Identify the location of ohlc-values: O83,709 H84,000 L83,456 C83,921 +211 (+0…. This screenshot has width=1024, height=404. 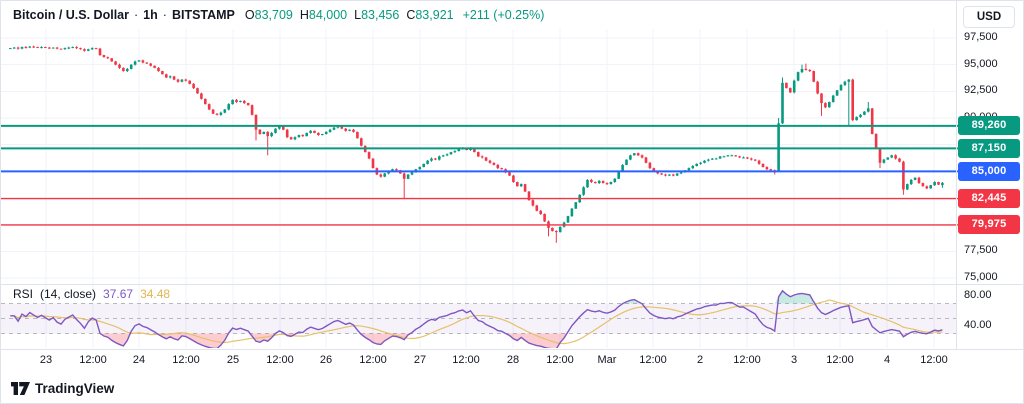
(394, 15).